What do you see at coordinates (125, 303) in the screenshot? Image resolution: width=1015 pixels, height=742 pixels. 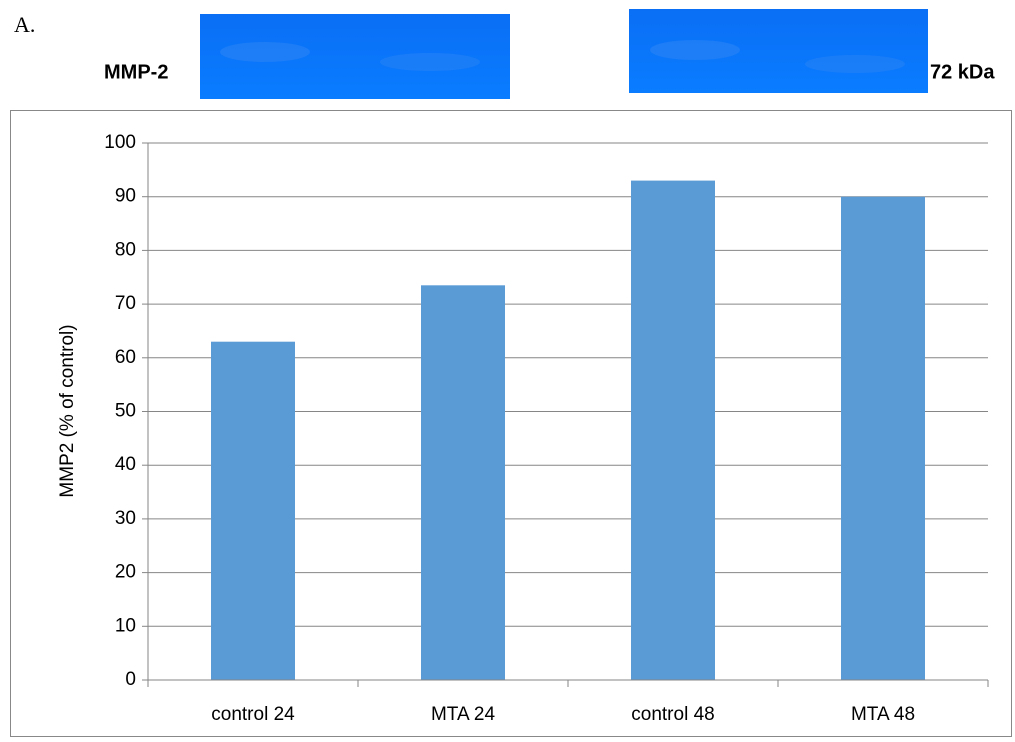 I see `y-tick-label: 70` at bounding box center [125, 303].